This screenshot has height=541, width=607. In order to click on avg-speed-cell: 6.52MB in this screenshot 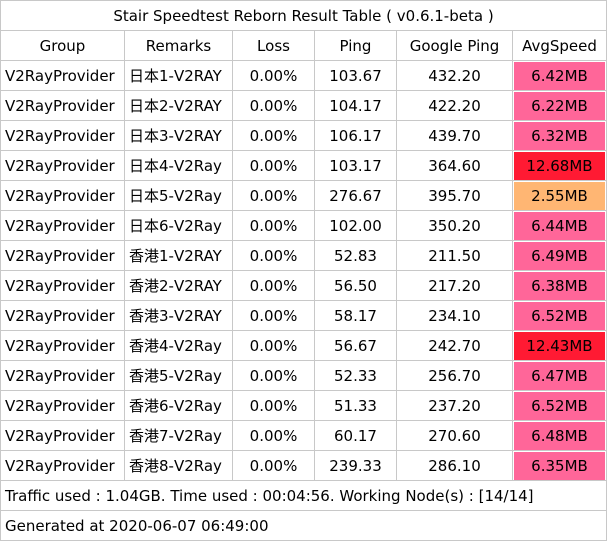, I will do `click(559, 405)`.